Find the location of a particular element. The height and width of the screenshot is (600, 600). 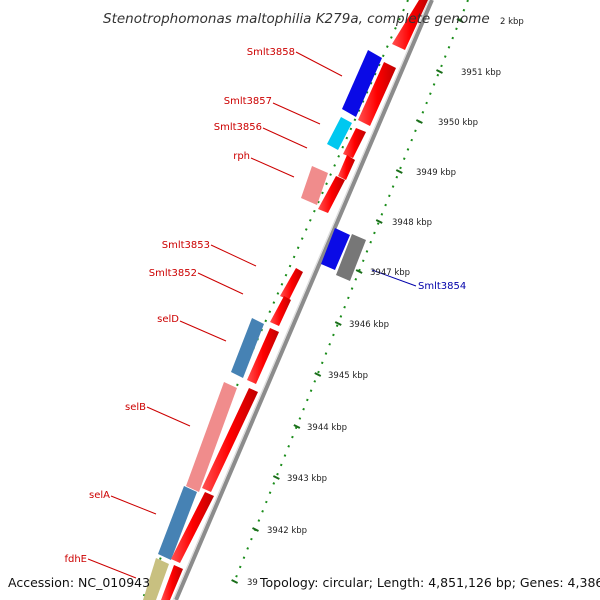

scale-label: 2 kbp is located at coordinates (512, 22).